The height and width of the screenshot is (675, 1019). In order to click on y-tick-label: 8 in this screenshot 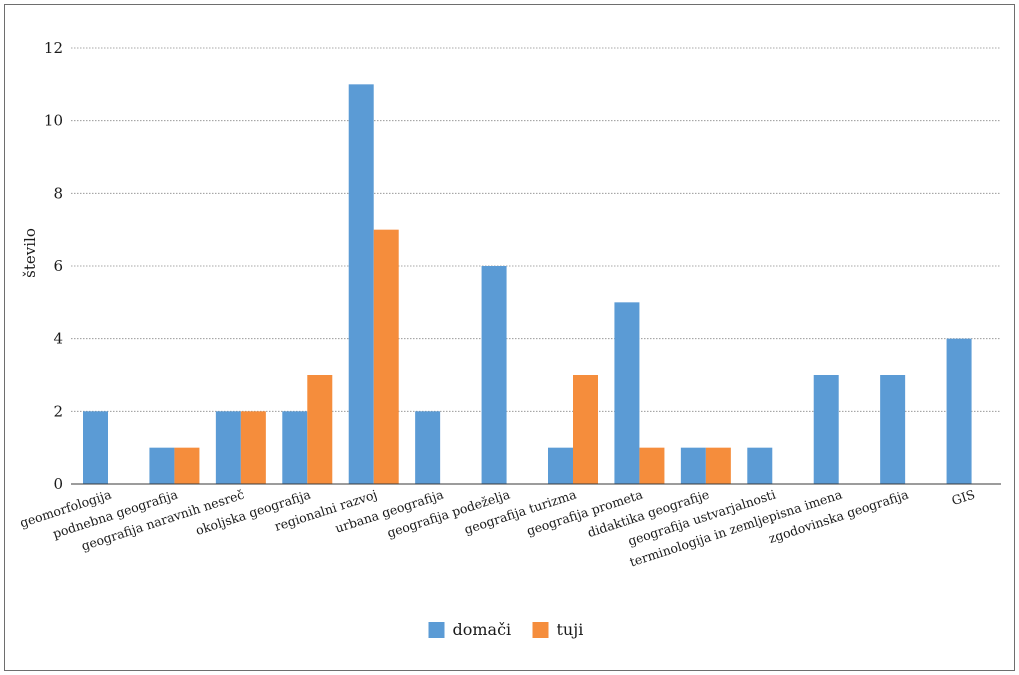, I will do `click(58, 193)`.